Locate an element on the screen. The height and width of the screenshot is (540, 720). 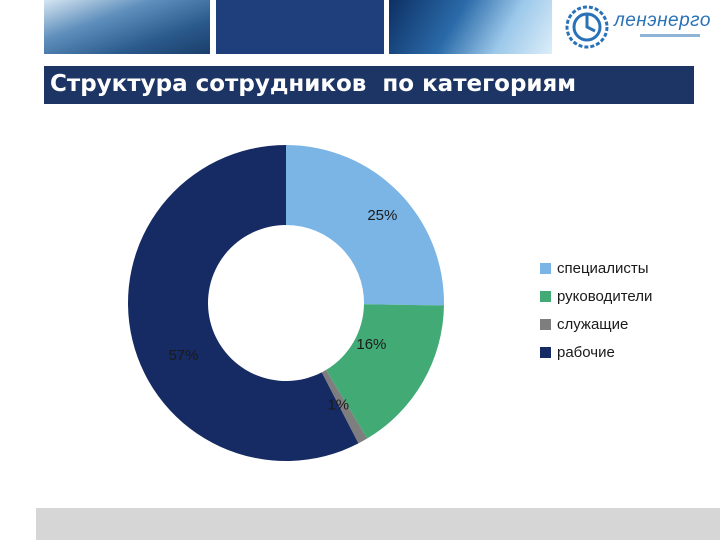
legend-item-managers: руководители is located at coordinates (596, 296).